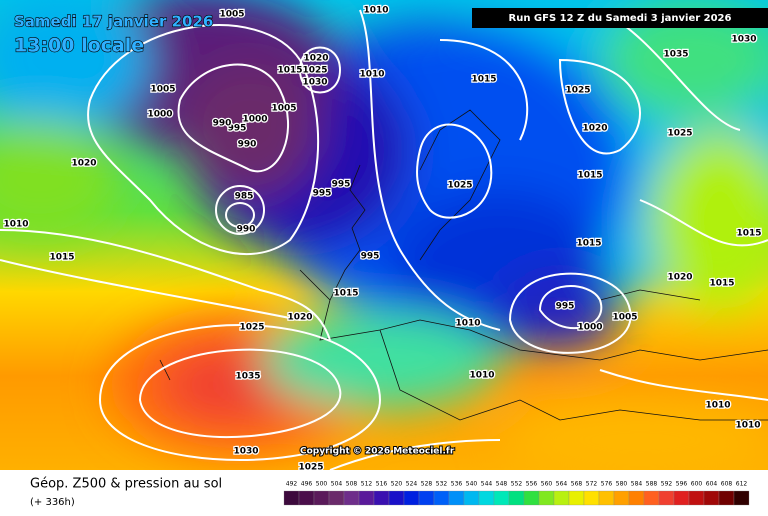 The width and height of the screenshot is (768, 516). I want to click on local-time: 13:00 locale, so click(79, 46).